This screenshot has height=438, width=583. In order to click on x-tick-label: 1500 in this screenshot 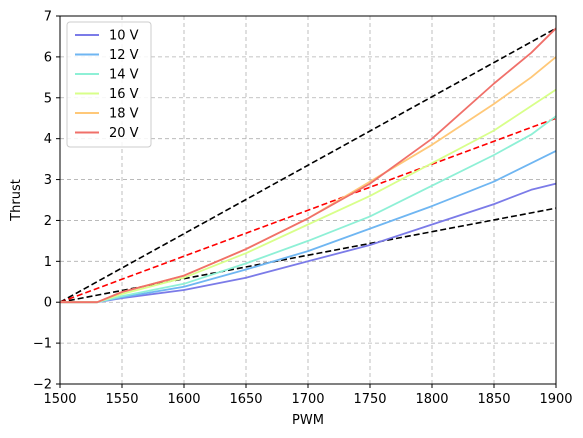, I will do `click(59, 399)`.